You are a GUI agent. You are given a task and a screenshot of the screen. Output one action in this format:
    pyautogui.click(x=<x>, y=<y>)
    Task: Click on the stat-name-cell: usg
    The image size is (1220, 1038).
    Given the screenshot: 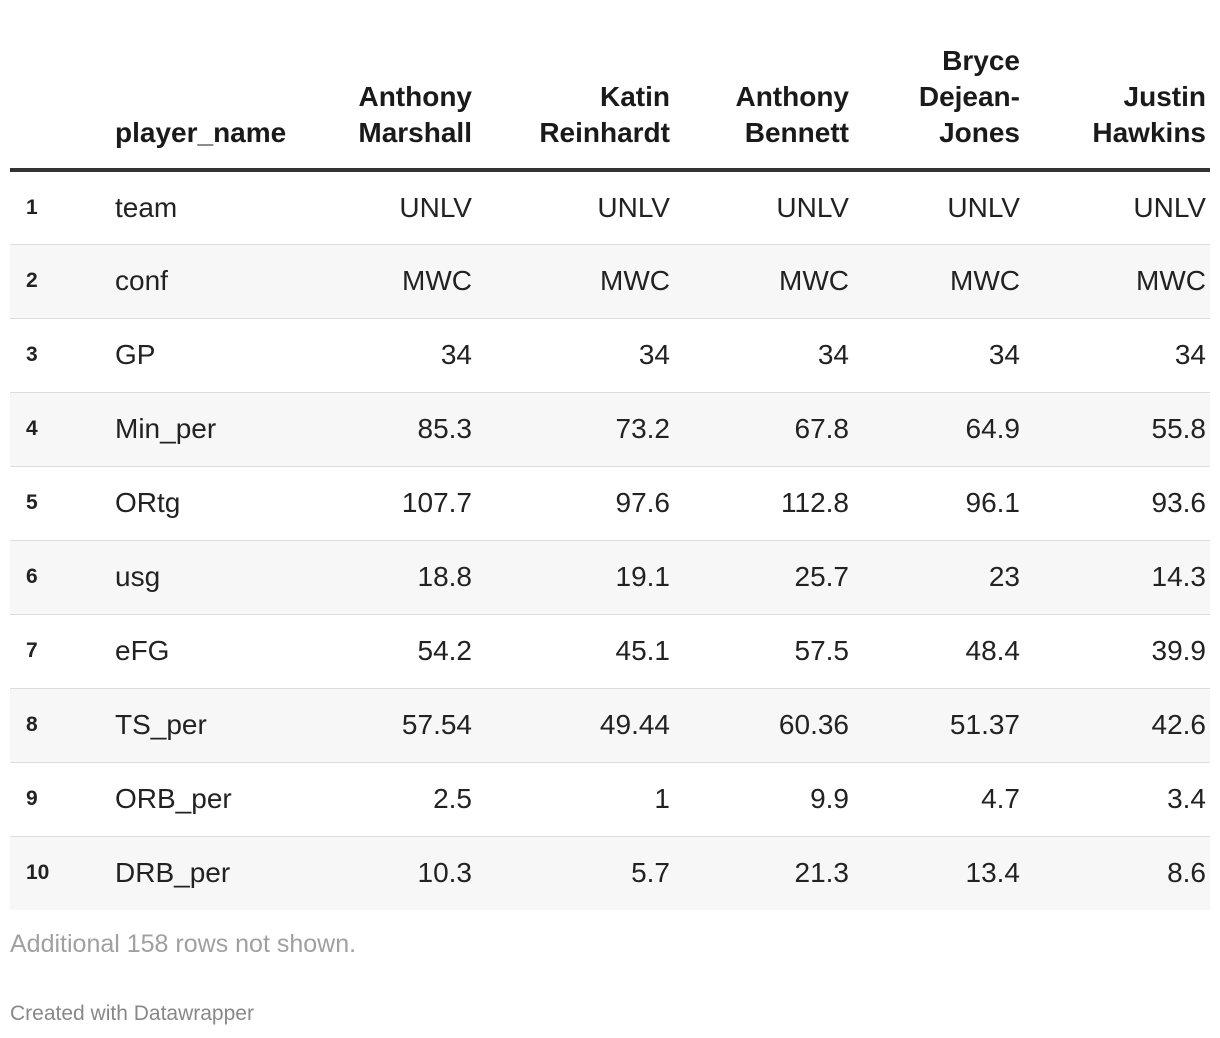 What is the action you would take?
    pyautogui.click(x=197, y=577)
    